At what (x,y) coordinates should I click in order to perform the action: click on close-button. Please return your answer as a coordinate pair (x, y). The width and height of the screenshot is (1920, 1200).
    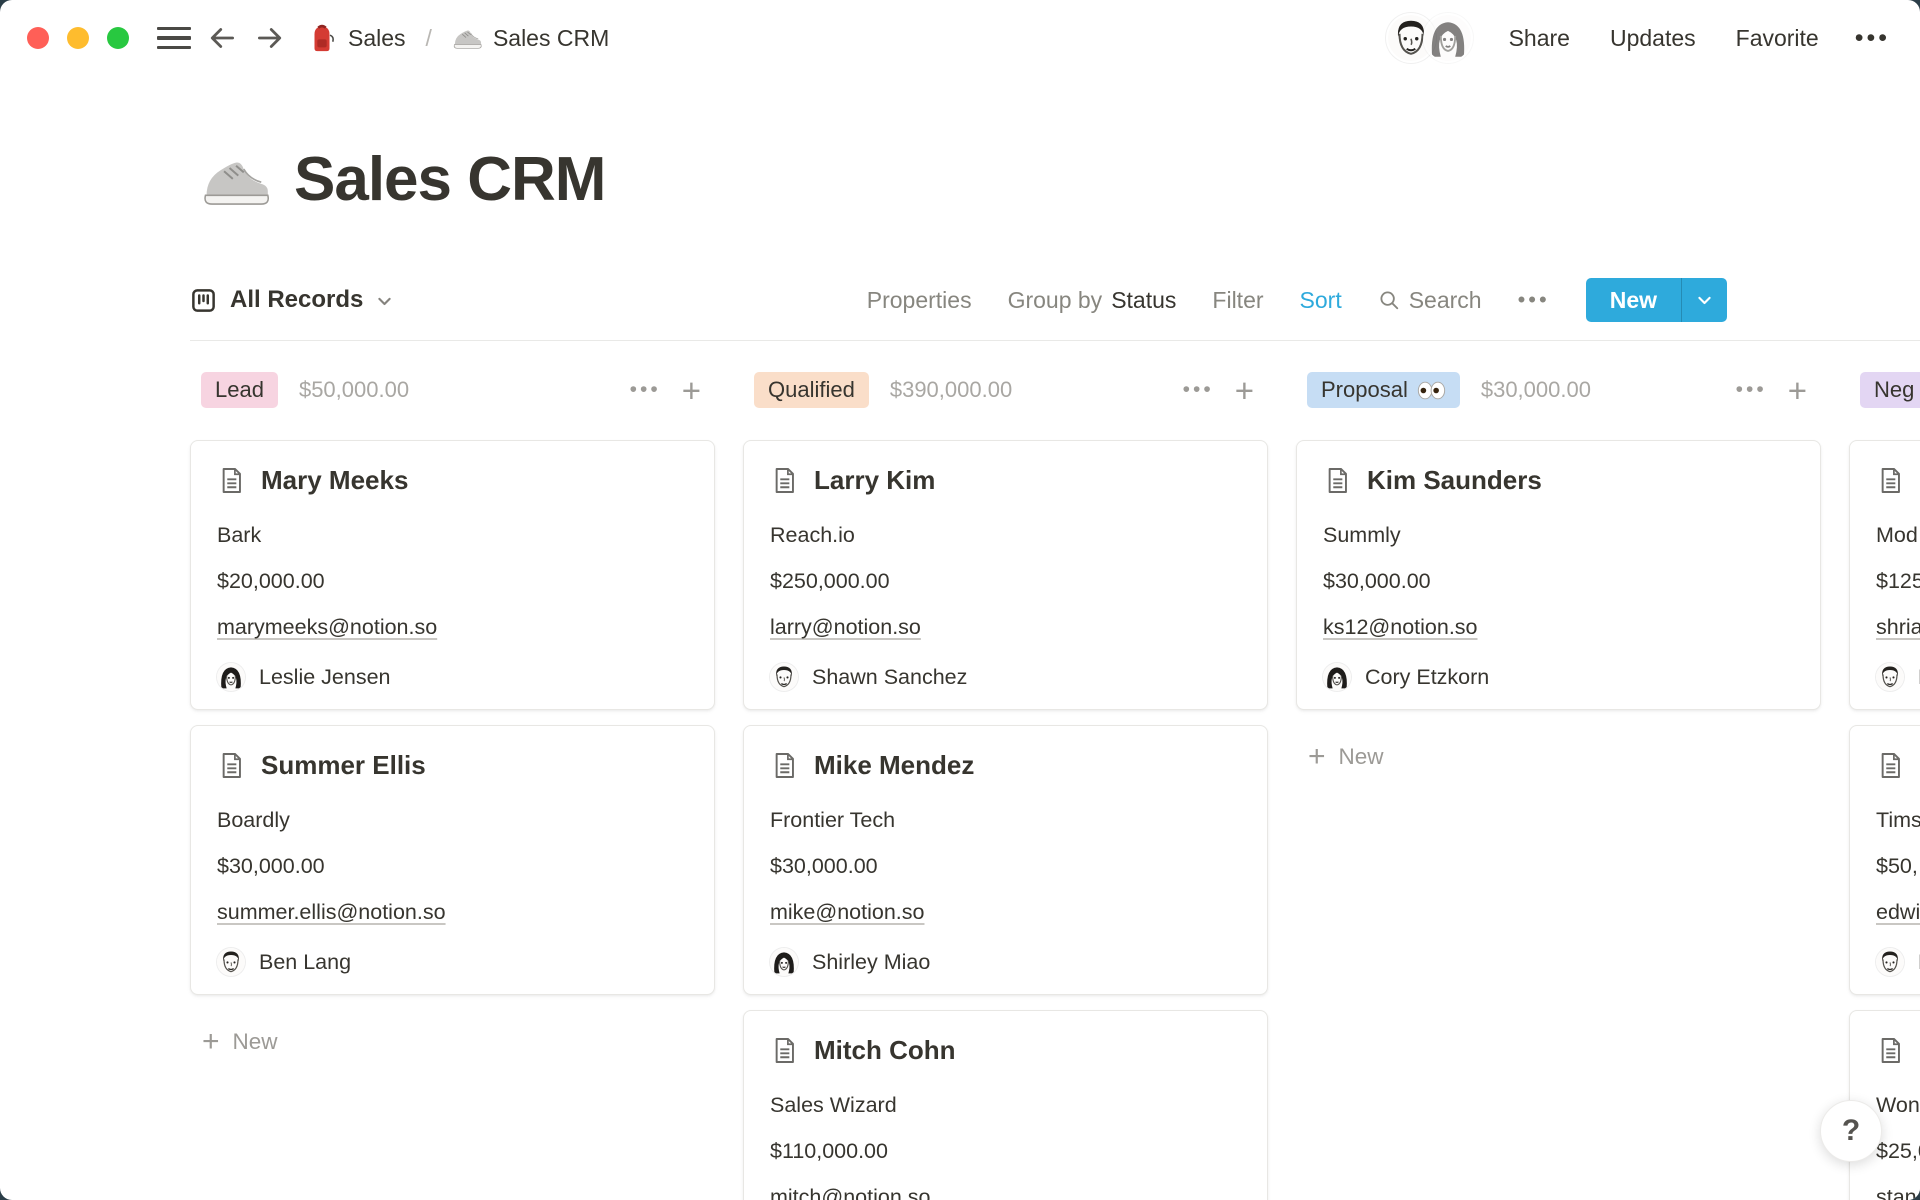
    Looking at the image, I should click on (38, 38).